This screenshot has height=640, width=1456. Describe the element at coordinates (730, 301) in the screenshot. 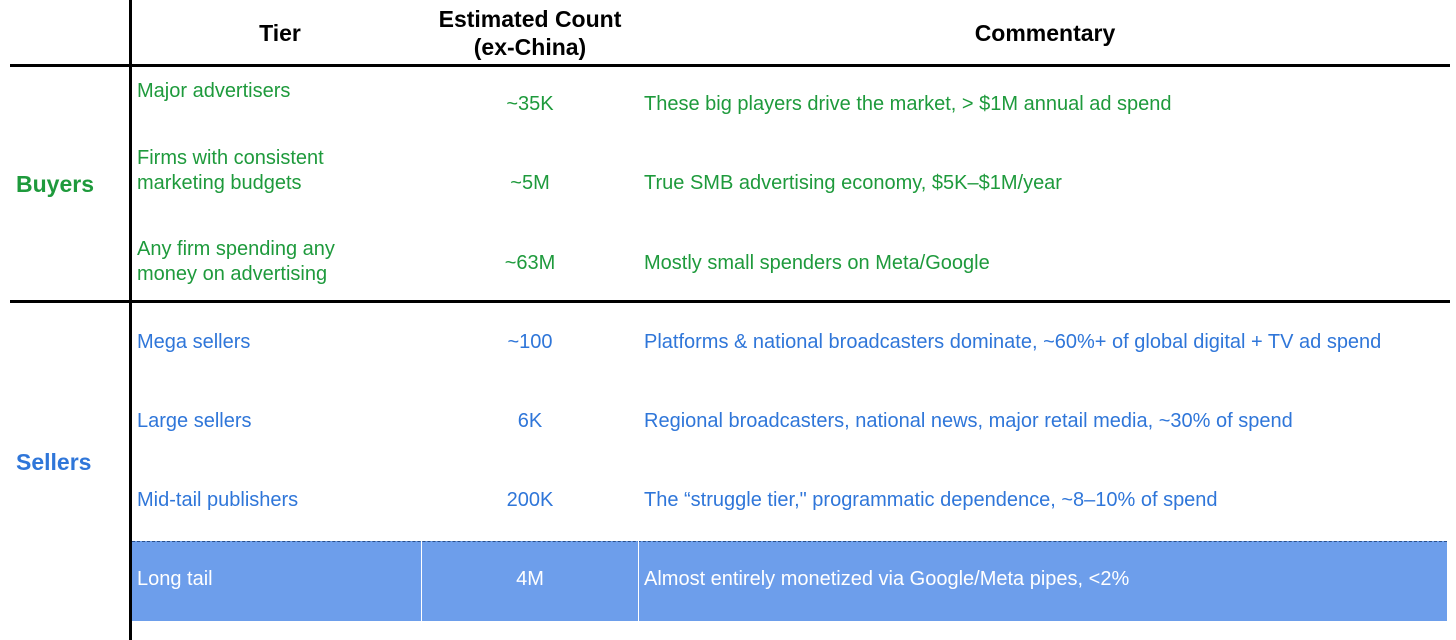

I see `group-divider` at that location.